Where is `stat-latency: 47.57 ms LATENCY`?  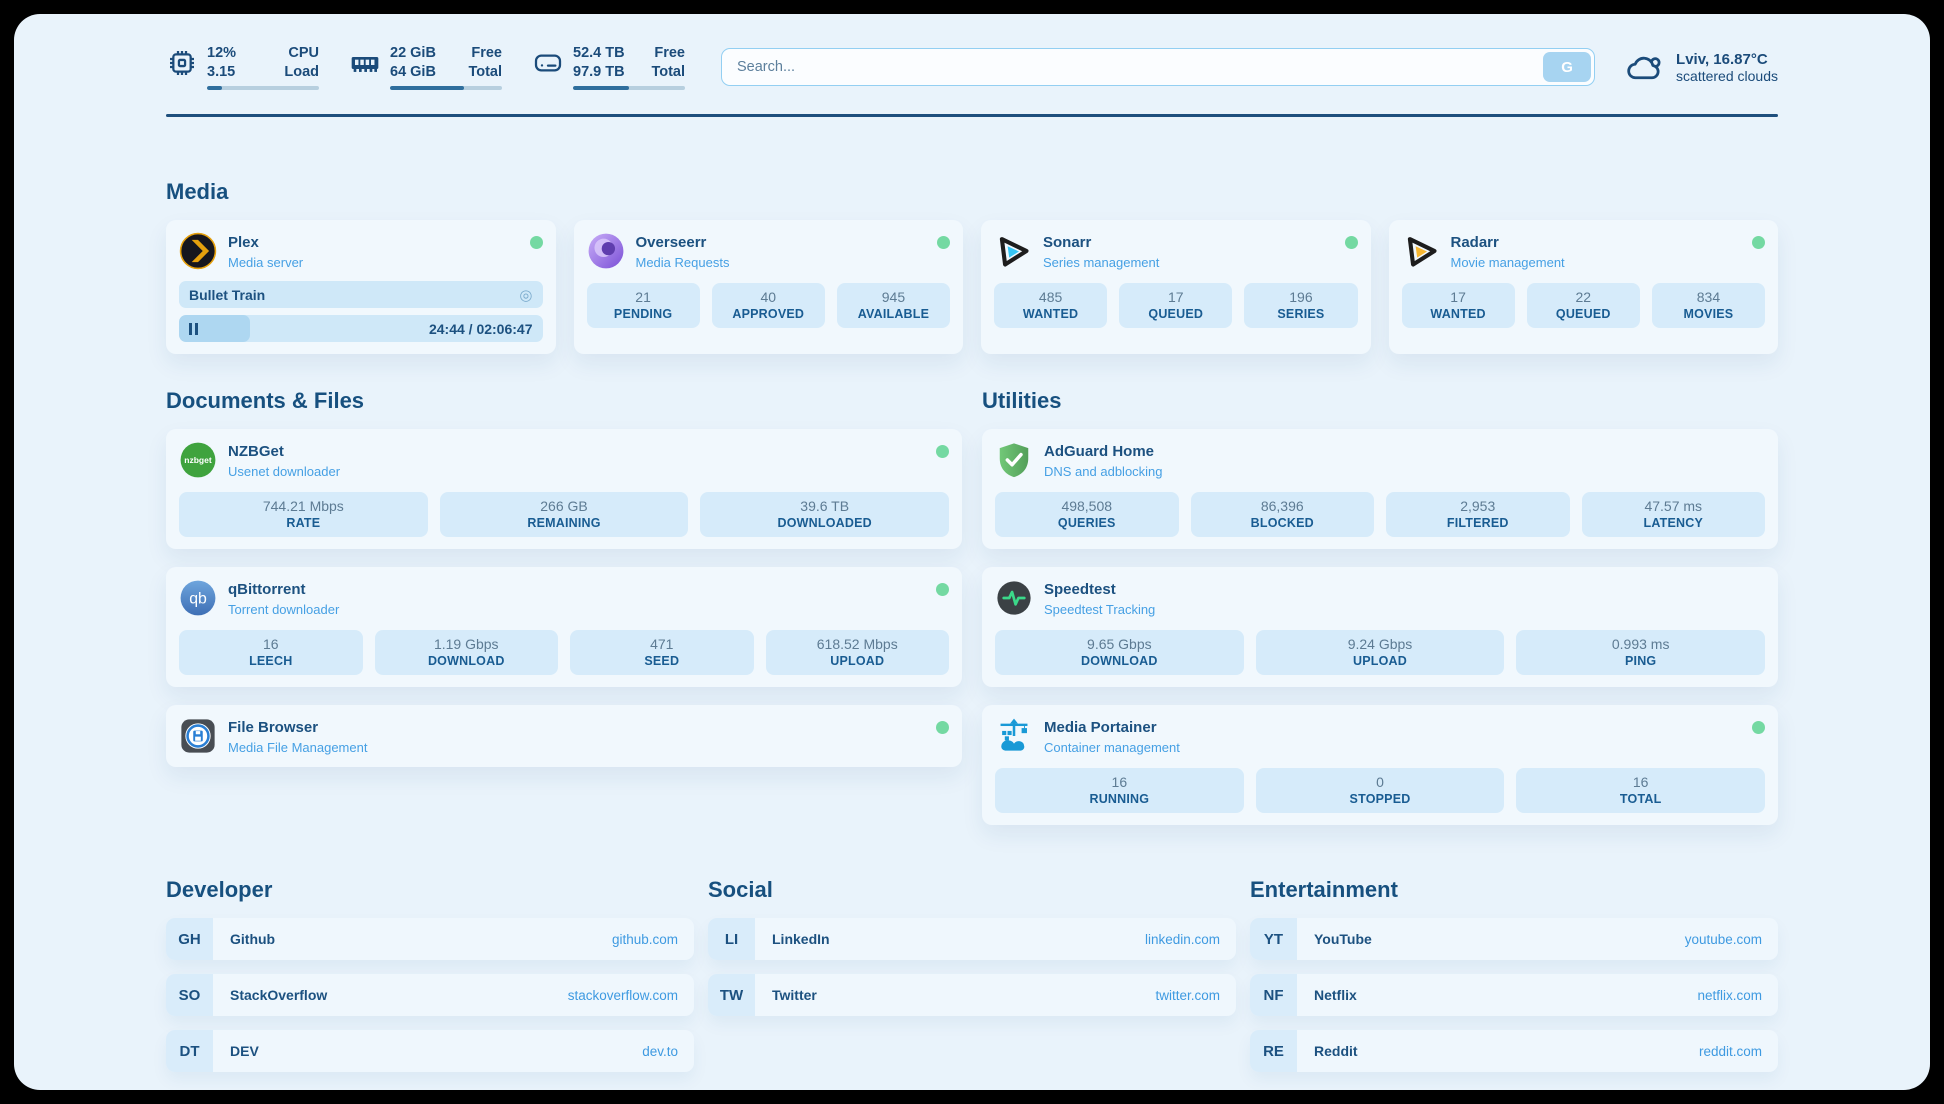 stat-latency: 47.57 ms LATENCY is located at coordinates (1673, 515).